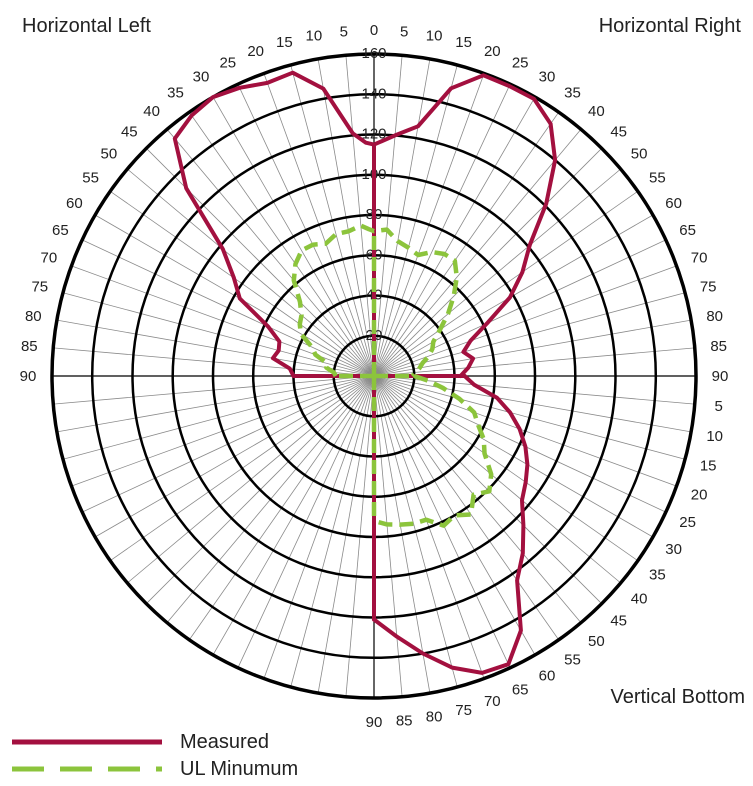 The image size is (753, 786). What do you see at coordinates (87, 742) in the screenshot?
I see `legend-swatch-measured` at bounding box center [87, 742].